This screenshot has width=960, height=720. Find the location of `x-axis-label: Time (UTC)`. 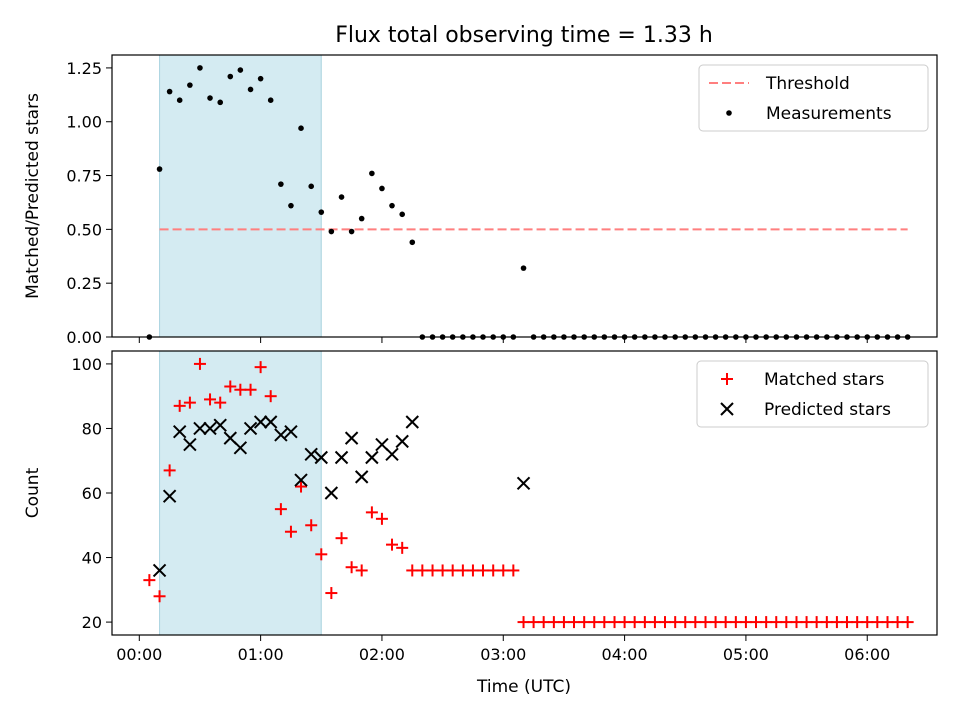

x-axis-label: Time (UTC) is located at coordinates (523, 687).